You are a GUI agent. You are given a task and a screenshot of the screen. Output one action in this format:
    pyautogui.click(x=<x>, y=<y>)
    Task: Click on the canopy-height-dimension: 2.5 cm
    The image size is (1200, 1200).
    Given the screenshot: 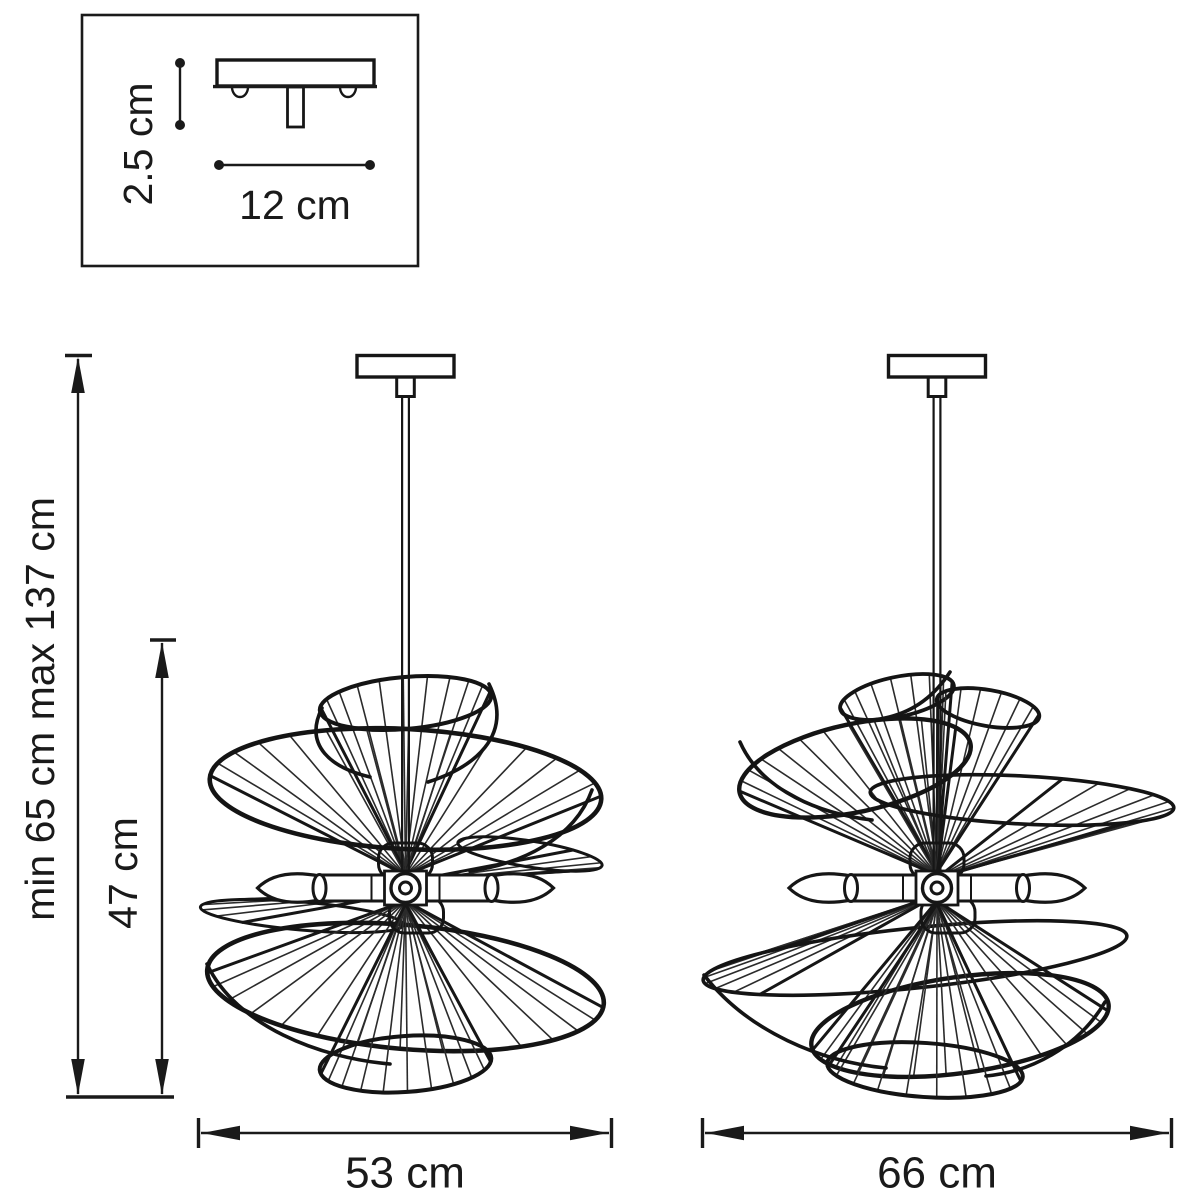 What is the action you would take?
    pyautogui.click(x=150, y=132)
    